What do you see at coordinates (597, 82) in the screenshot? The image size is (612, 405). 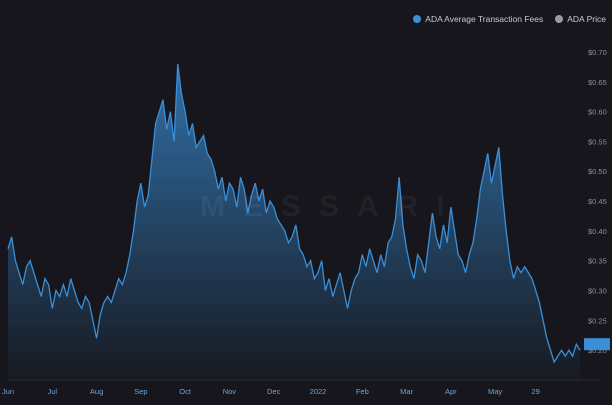 I see `y-tick-label: $0.65` at bounding box center [597, 82].